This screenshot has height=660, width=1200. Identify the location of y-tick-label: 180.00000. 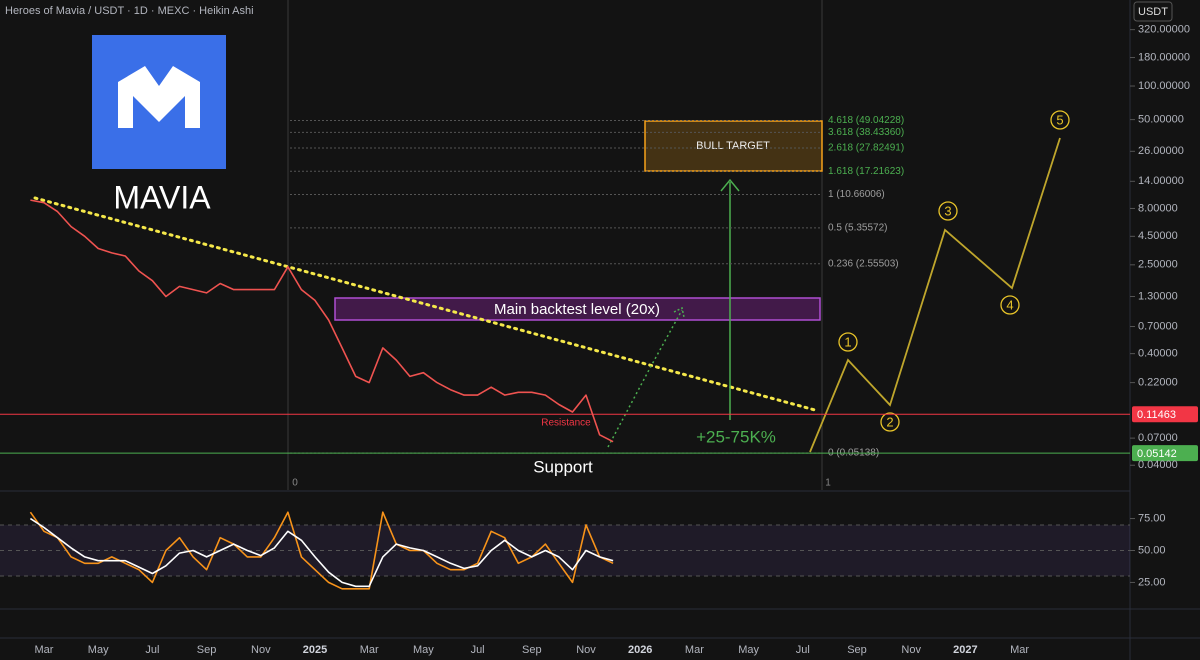
(1164, 57).